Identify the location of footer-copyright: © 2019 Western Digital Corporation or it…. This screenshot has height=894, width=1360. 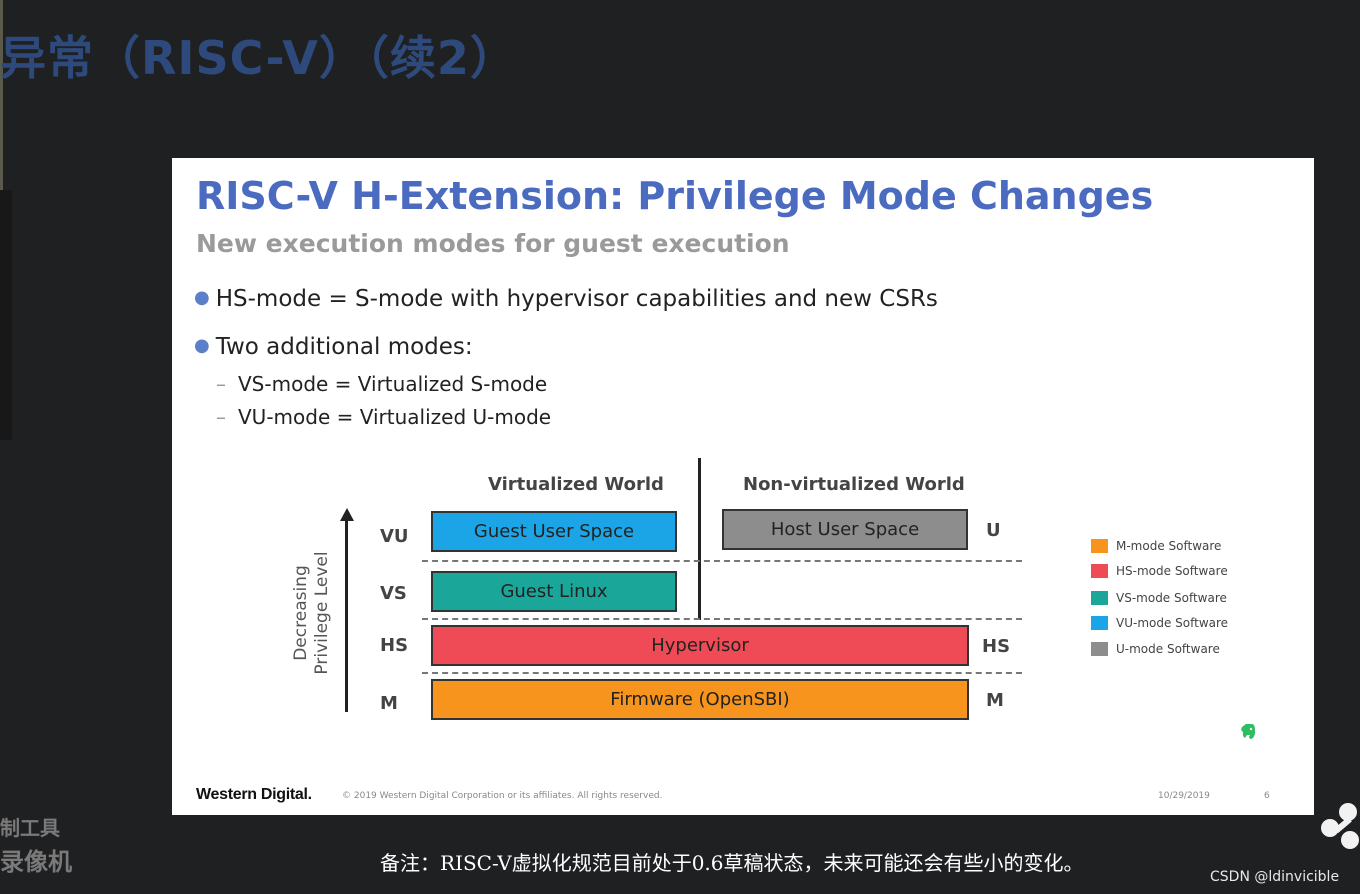
(502, 796).